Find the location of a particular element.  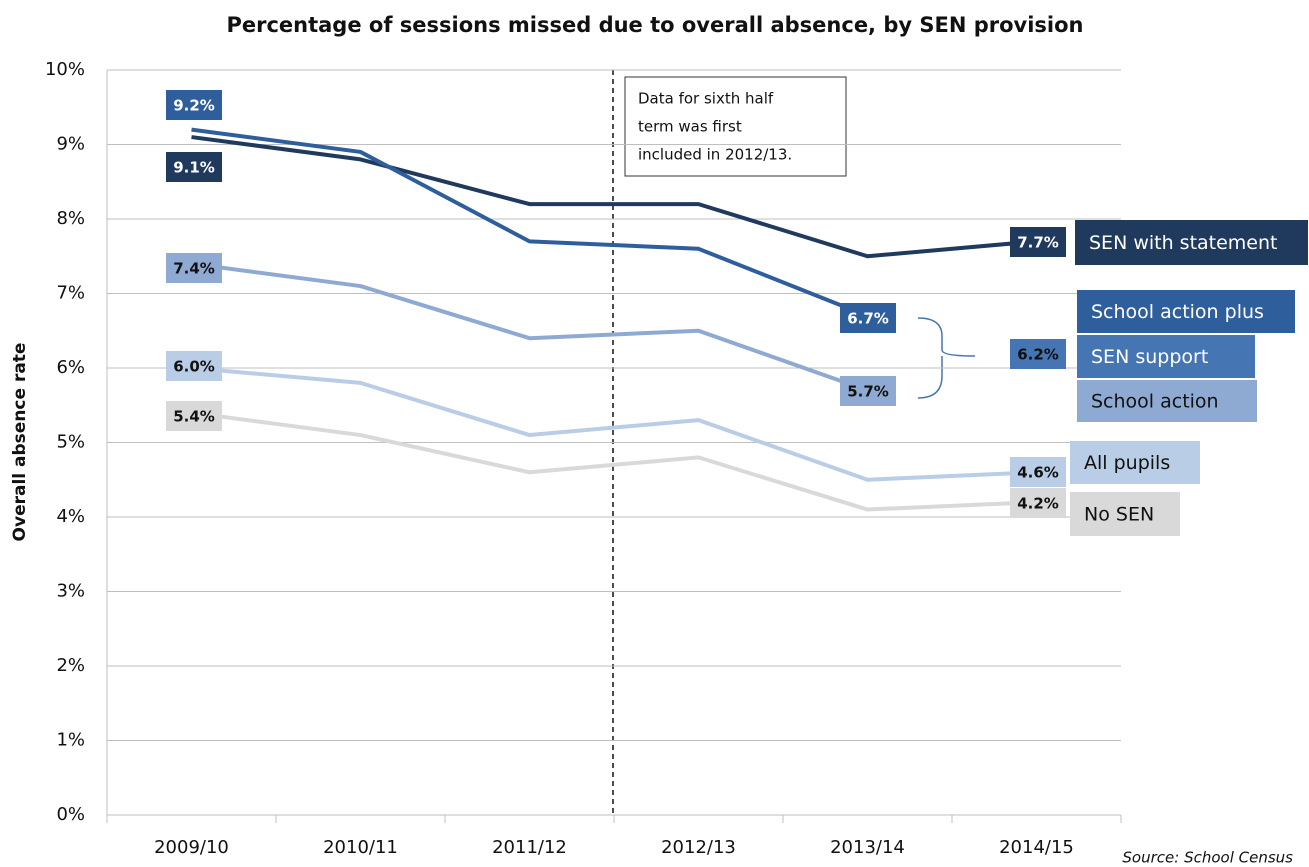

y-tick-label: 0% is located at coordinates (70, 814).